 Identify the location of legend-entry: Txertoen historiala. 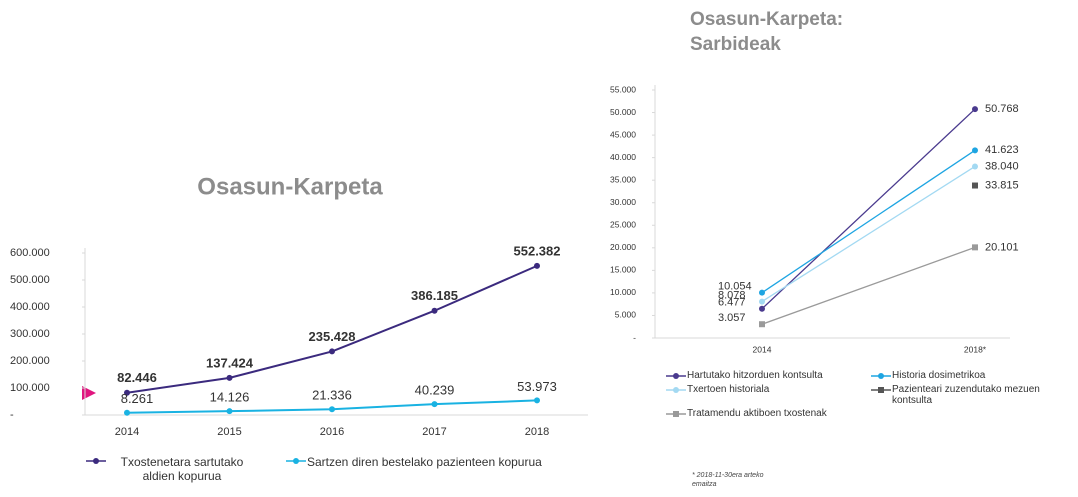
(767, 395).